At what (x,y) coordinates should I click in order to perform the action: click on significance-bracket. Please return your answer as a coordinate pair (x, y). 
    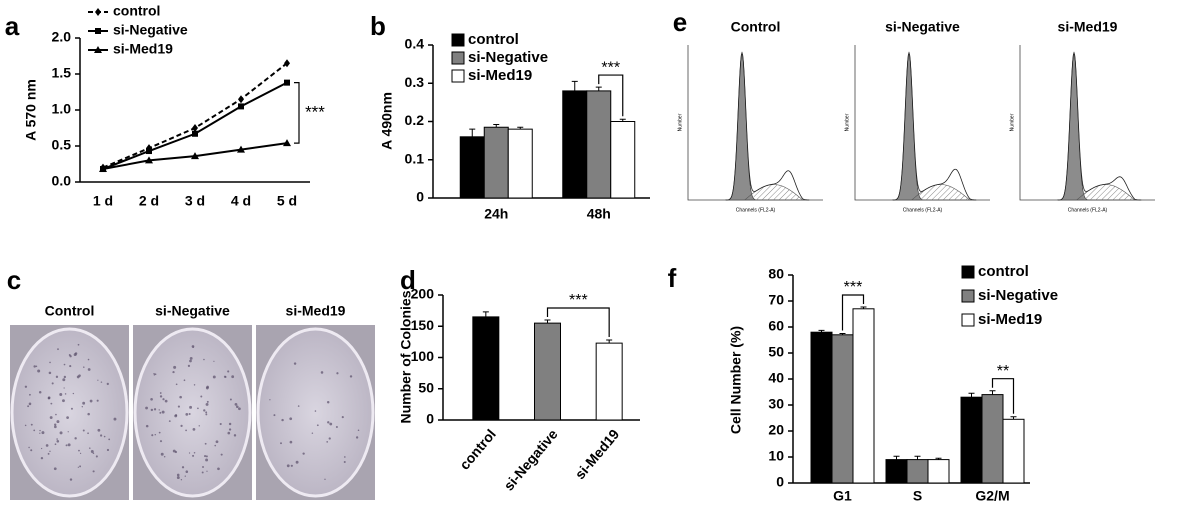
    Looking at the image, I should click on (578, 322).